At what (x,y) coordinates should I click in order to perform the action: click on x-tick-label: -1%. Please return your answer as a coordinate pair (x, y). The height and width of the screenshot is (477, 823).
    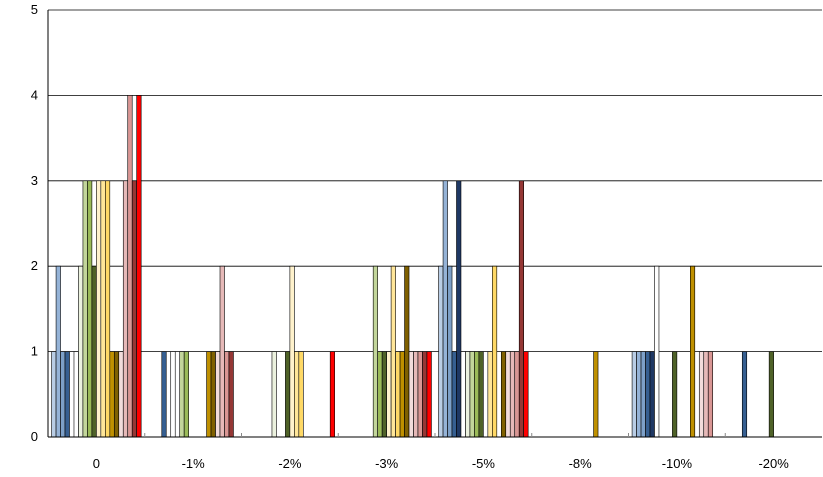
    Looking at the image, I should click on (194, 463).